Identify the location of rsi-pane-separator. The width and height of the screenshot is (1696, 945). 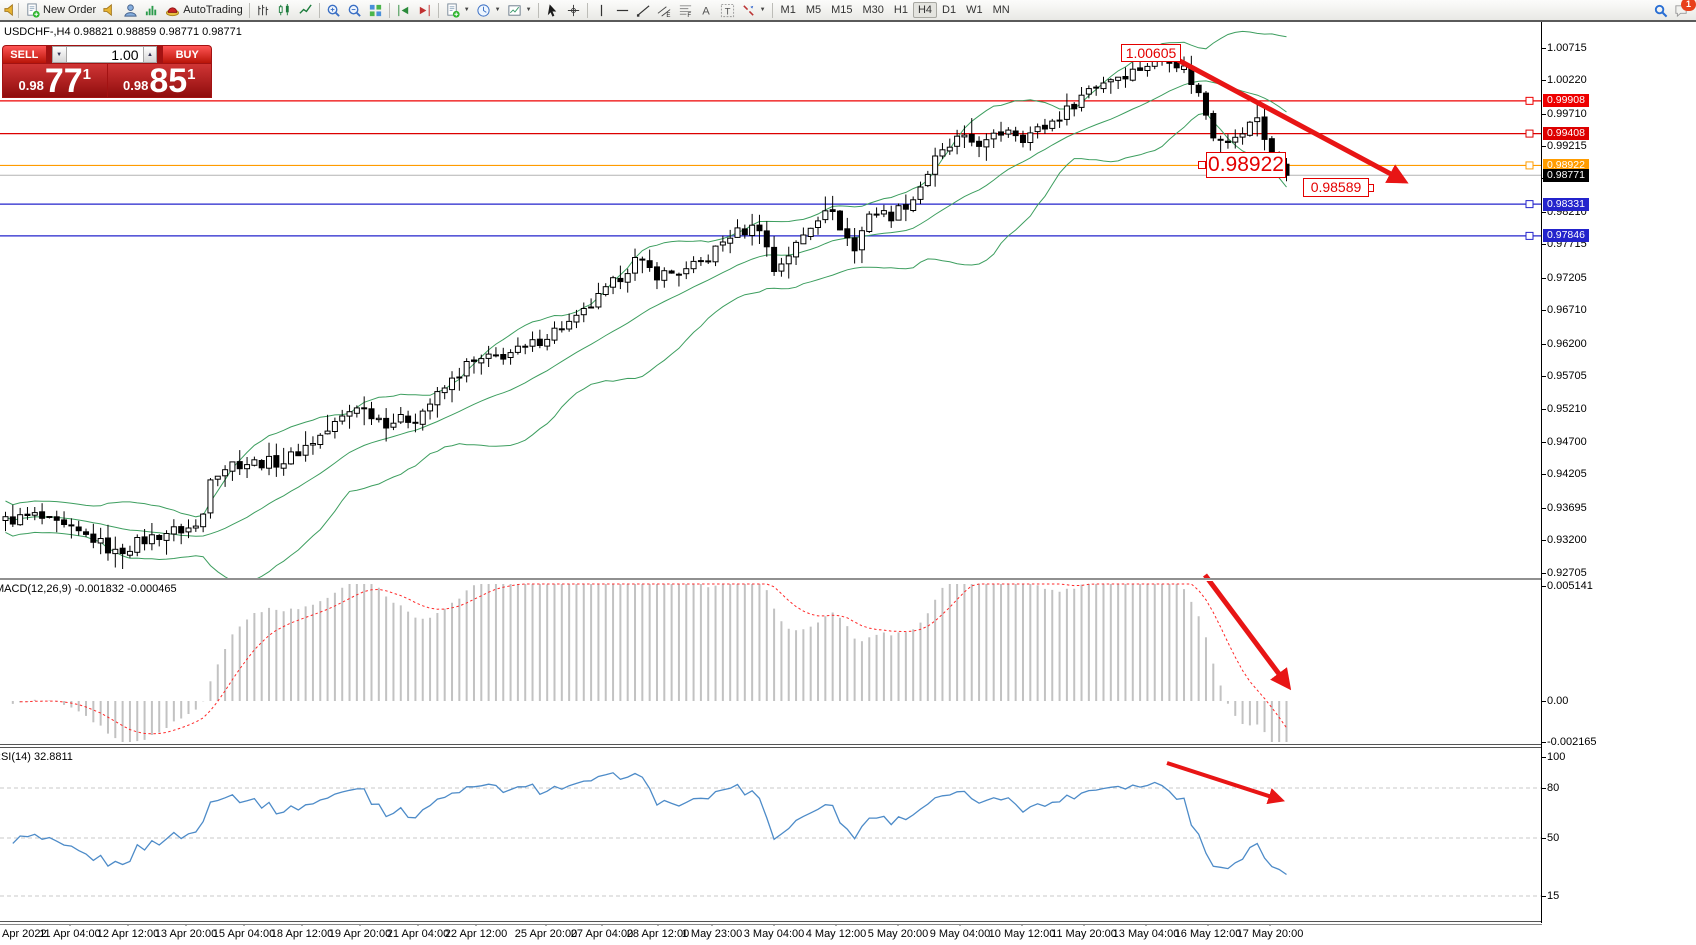
(771, 746).